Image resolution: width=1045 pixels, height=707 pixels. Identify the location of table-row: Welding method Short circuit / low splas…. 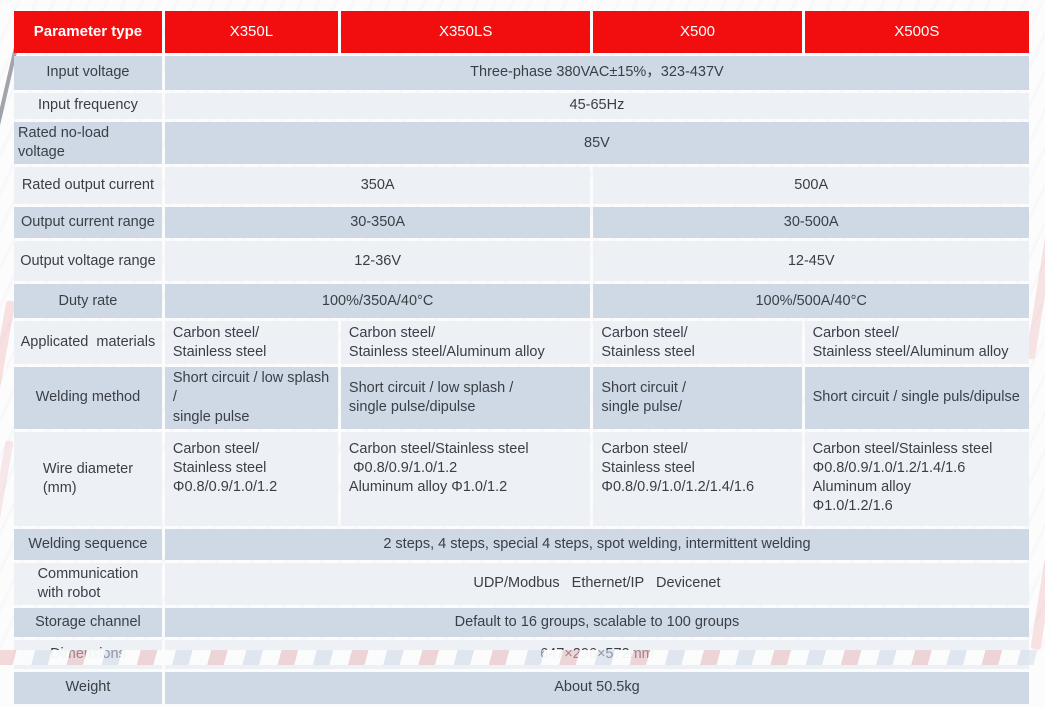
(521, 398).